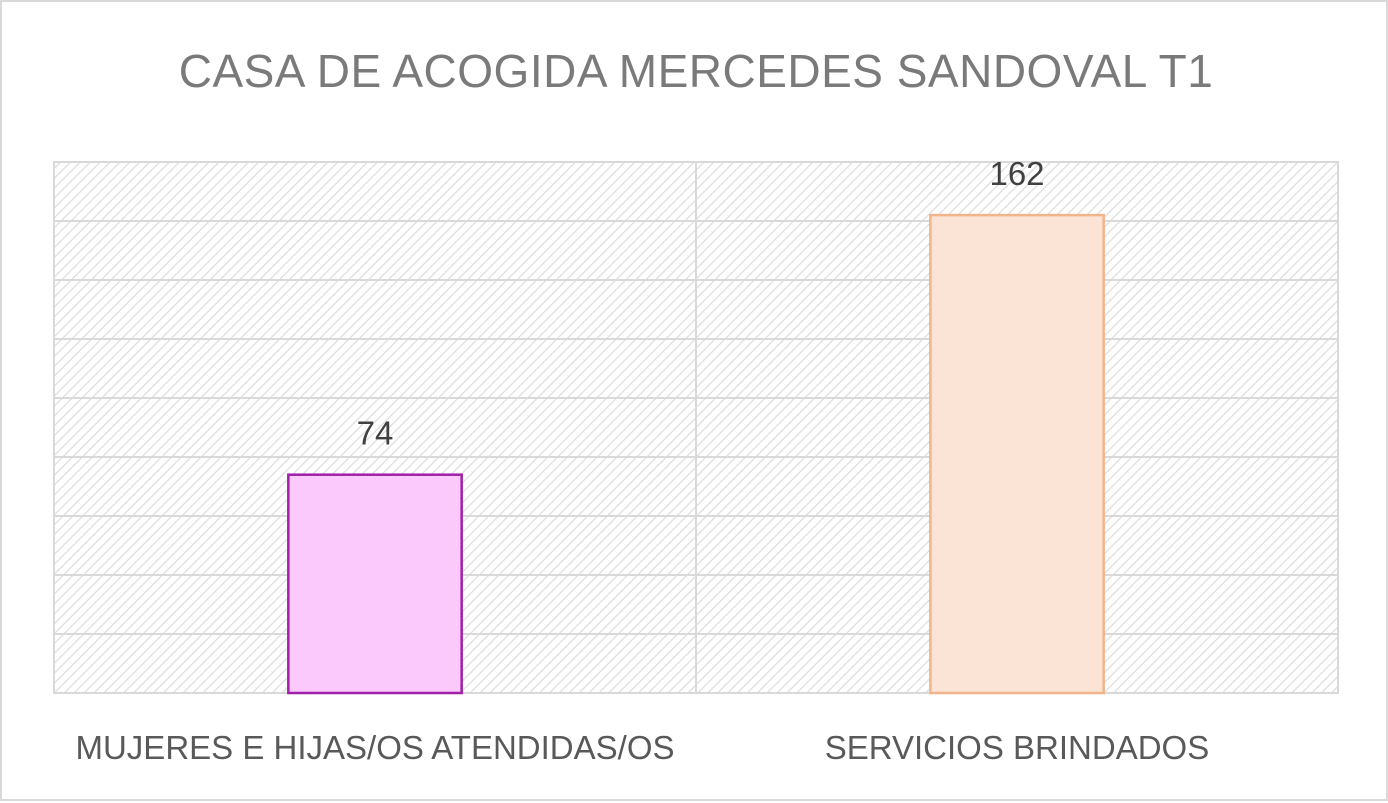 This screenshot has height=803, width=1388. I want to click on data-label-2: 162, so click(1016, 173).